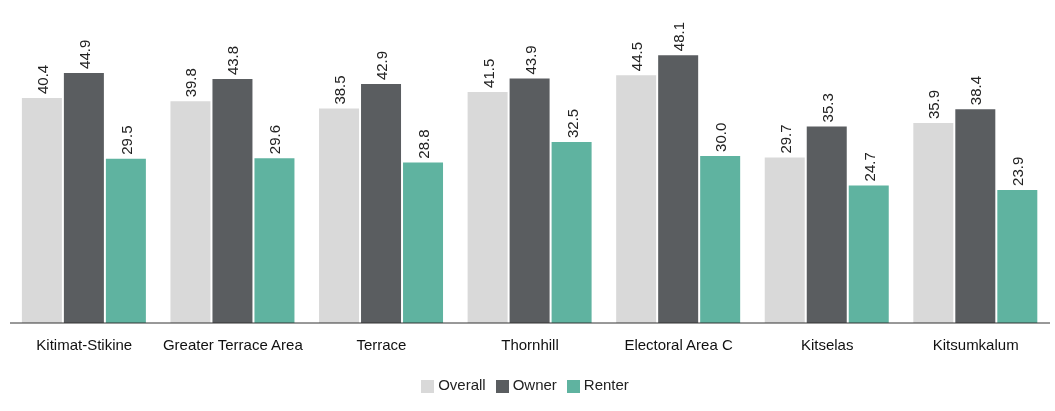  What do you see at coordinates (827, 344) in the screenshot?
I see `x-tick-label: Kitselas` at bounding box center [827, 344].